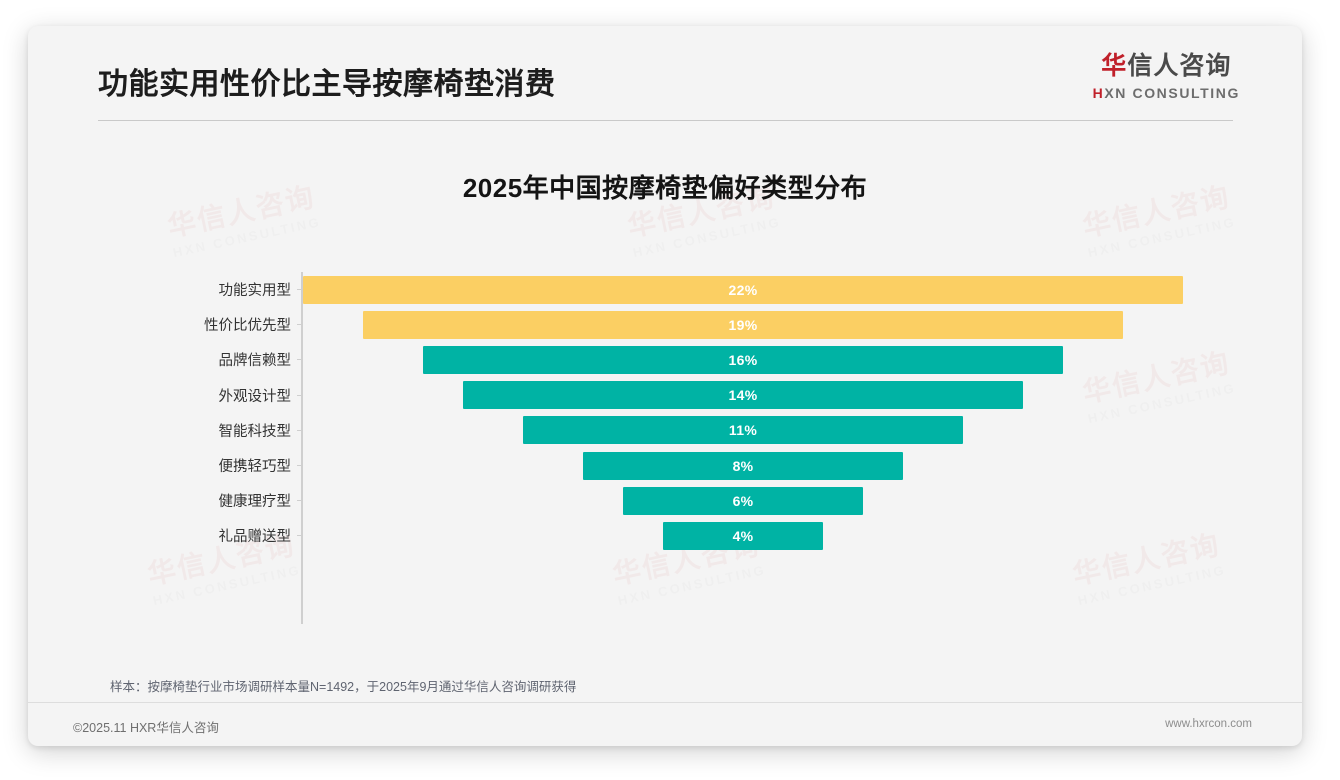 This screenshot has width=1340, height=780. I want to click on logo-en-text: HXN CONSULTING, so click(1166, 93).